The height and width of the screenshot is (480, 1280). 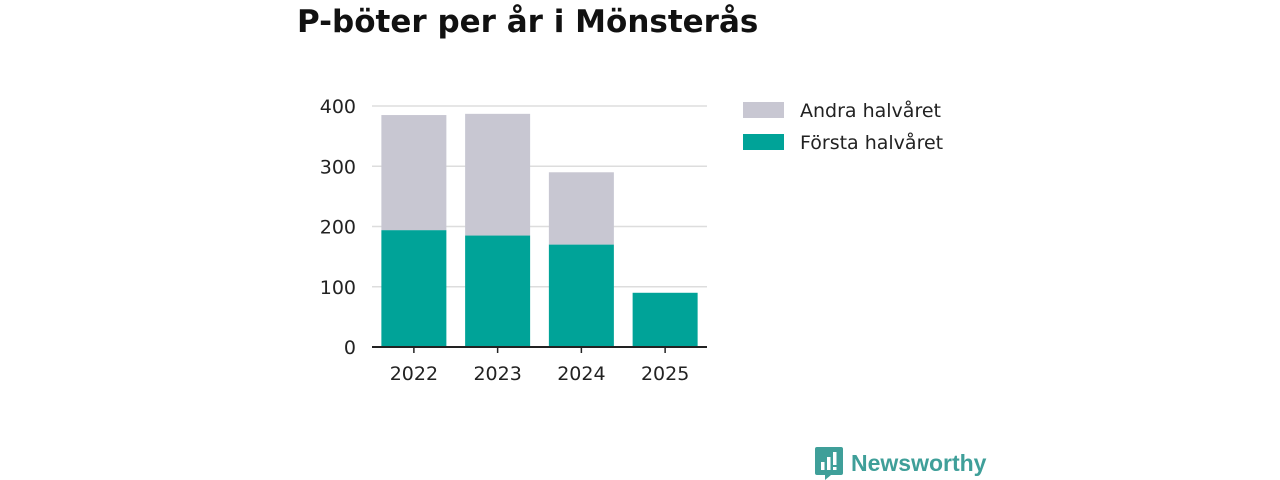 I want to click on x-axis-ticks: 2022 2023 2024 2025, so click(x=539, y=366).